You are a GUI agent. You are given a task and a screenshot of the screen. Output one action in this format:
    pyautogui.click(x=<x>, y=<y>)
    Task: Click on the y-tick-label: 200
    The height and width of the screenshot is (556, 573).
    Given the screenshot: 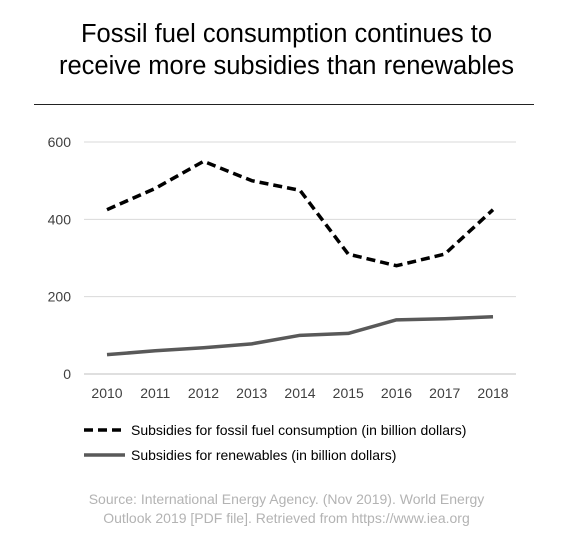 What is the action you would take?
    pyautogui.click(x=60, y=297)
    